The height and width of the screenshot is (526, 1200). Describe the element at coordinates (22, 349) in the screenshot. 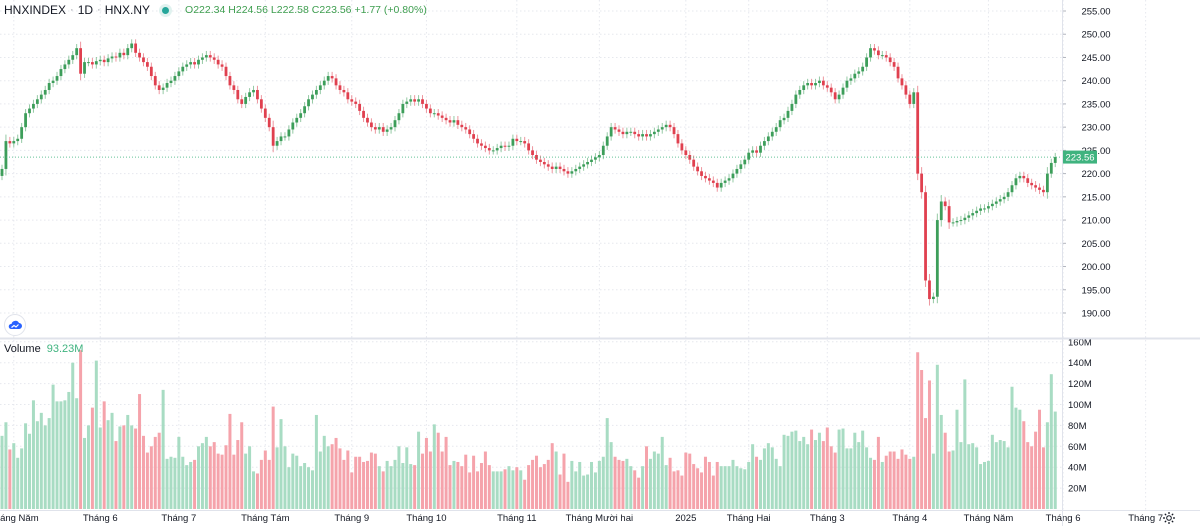

I see `volume-label: Volume` at that location.